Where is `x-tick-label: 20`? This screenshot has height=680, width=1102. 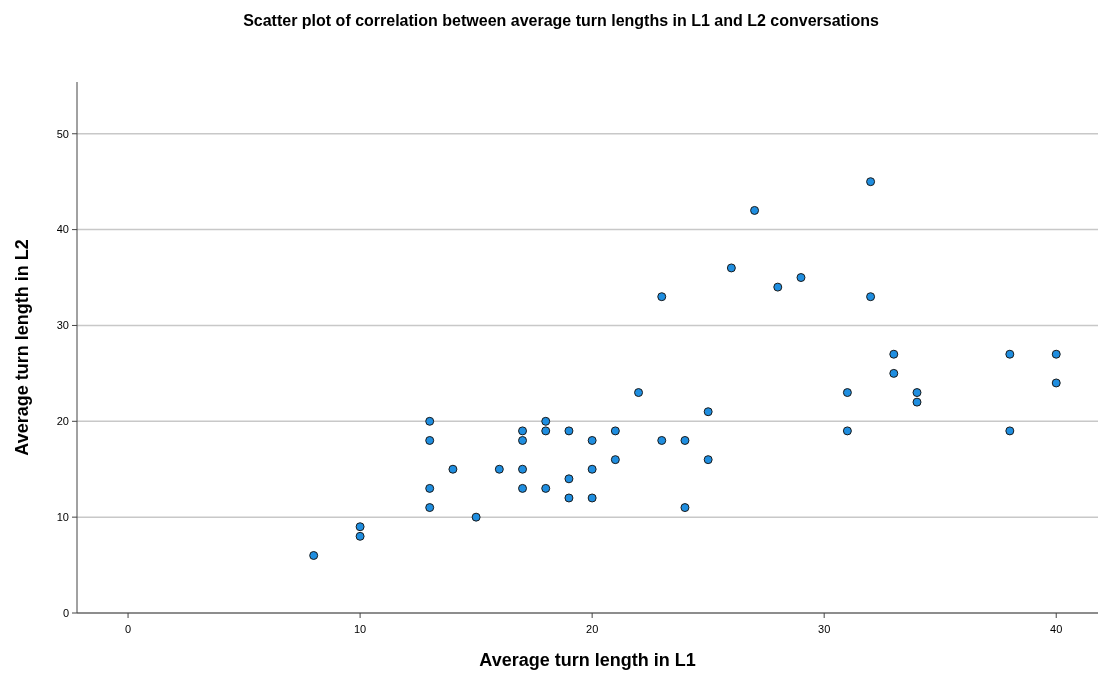
x-tick-label: 20 is located at coordinates (592, 629).